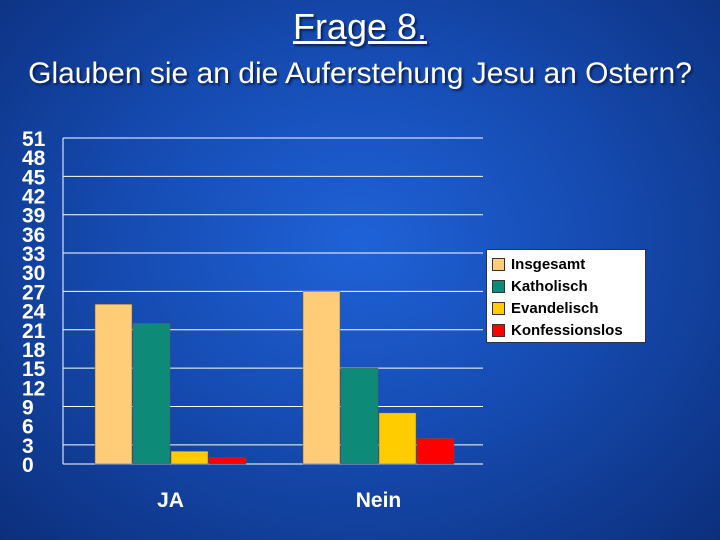 Image resolution: width=720 pixels, height=540 pixels. What do you see at coordinates (498, 286) in the screenshot?
I see `legend-swatch-katholisch` at bounding box center [498, 286].